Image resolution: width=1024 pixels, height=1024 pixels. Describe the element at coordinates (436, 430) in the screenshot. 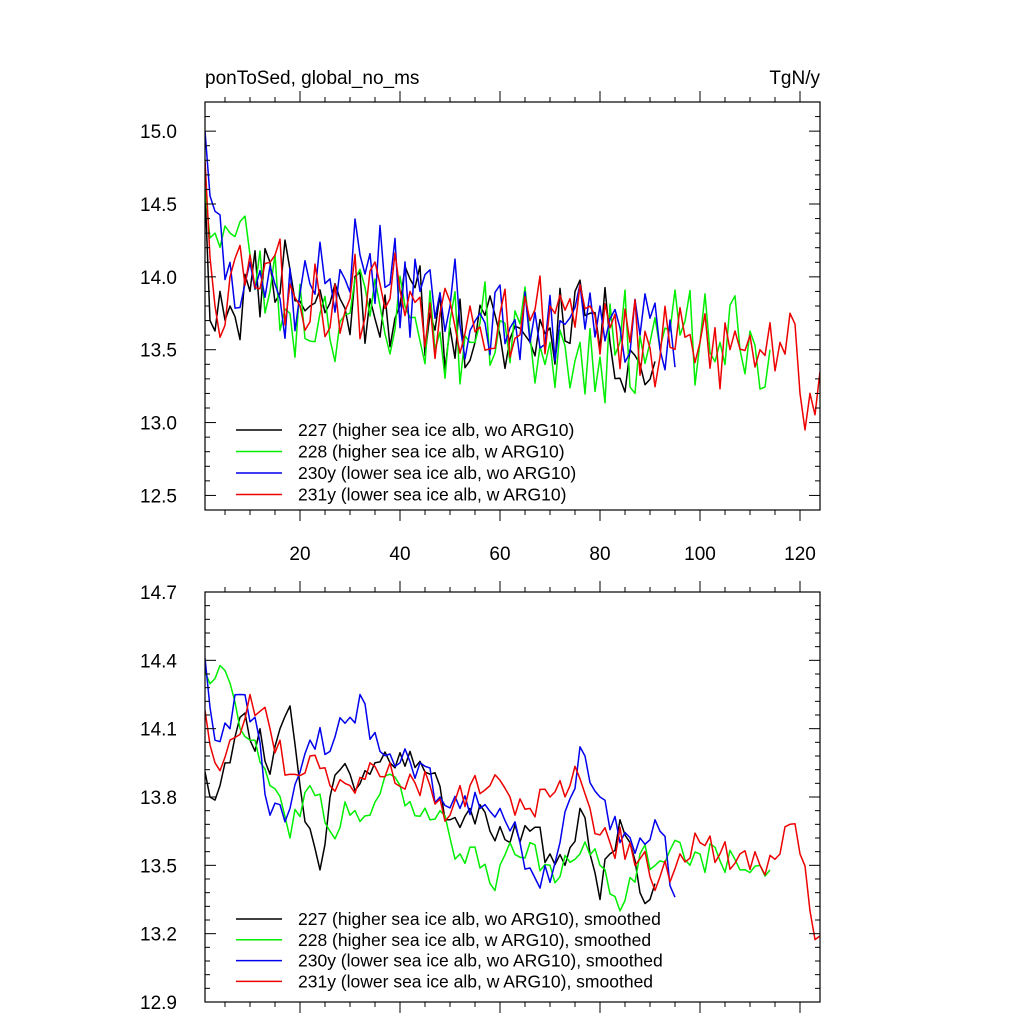

I see `legend-label-227: 227 (higher sea ice alb, wo ARG10)` at that location.